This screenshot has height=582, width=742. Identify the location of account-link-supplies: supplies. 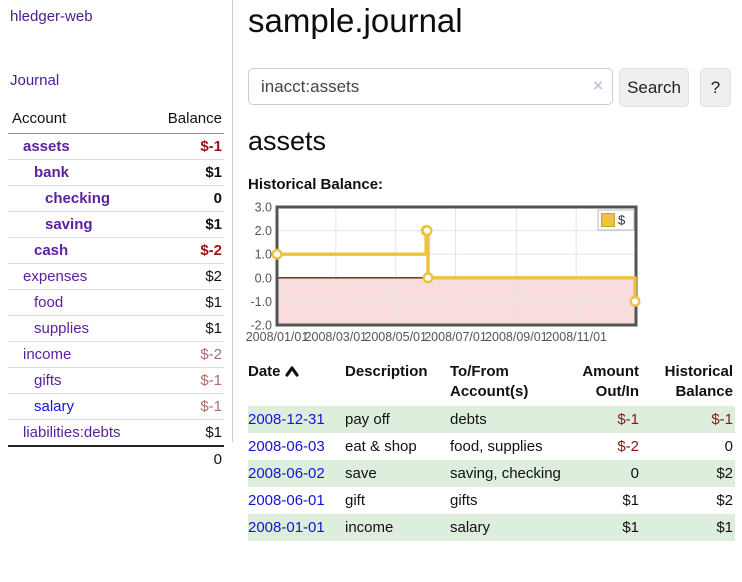
(62, 328).